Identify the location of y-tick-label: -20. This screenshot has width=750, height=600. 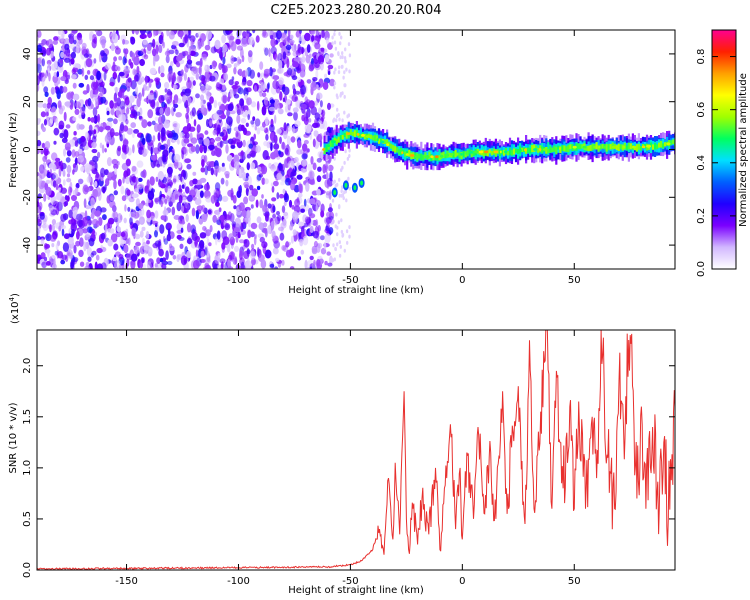
(27, 197).